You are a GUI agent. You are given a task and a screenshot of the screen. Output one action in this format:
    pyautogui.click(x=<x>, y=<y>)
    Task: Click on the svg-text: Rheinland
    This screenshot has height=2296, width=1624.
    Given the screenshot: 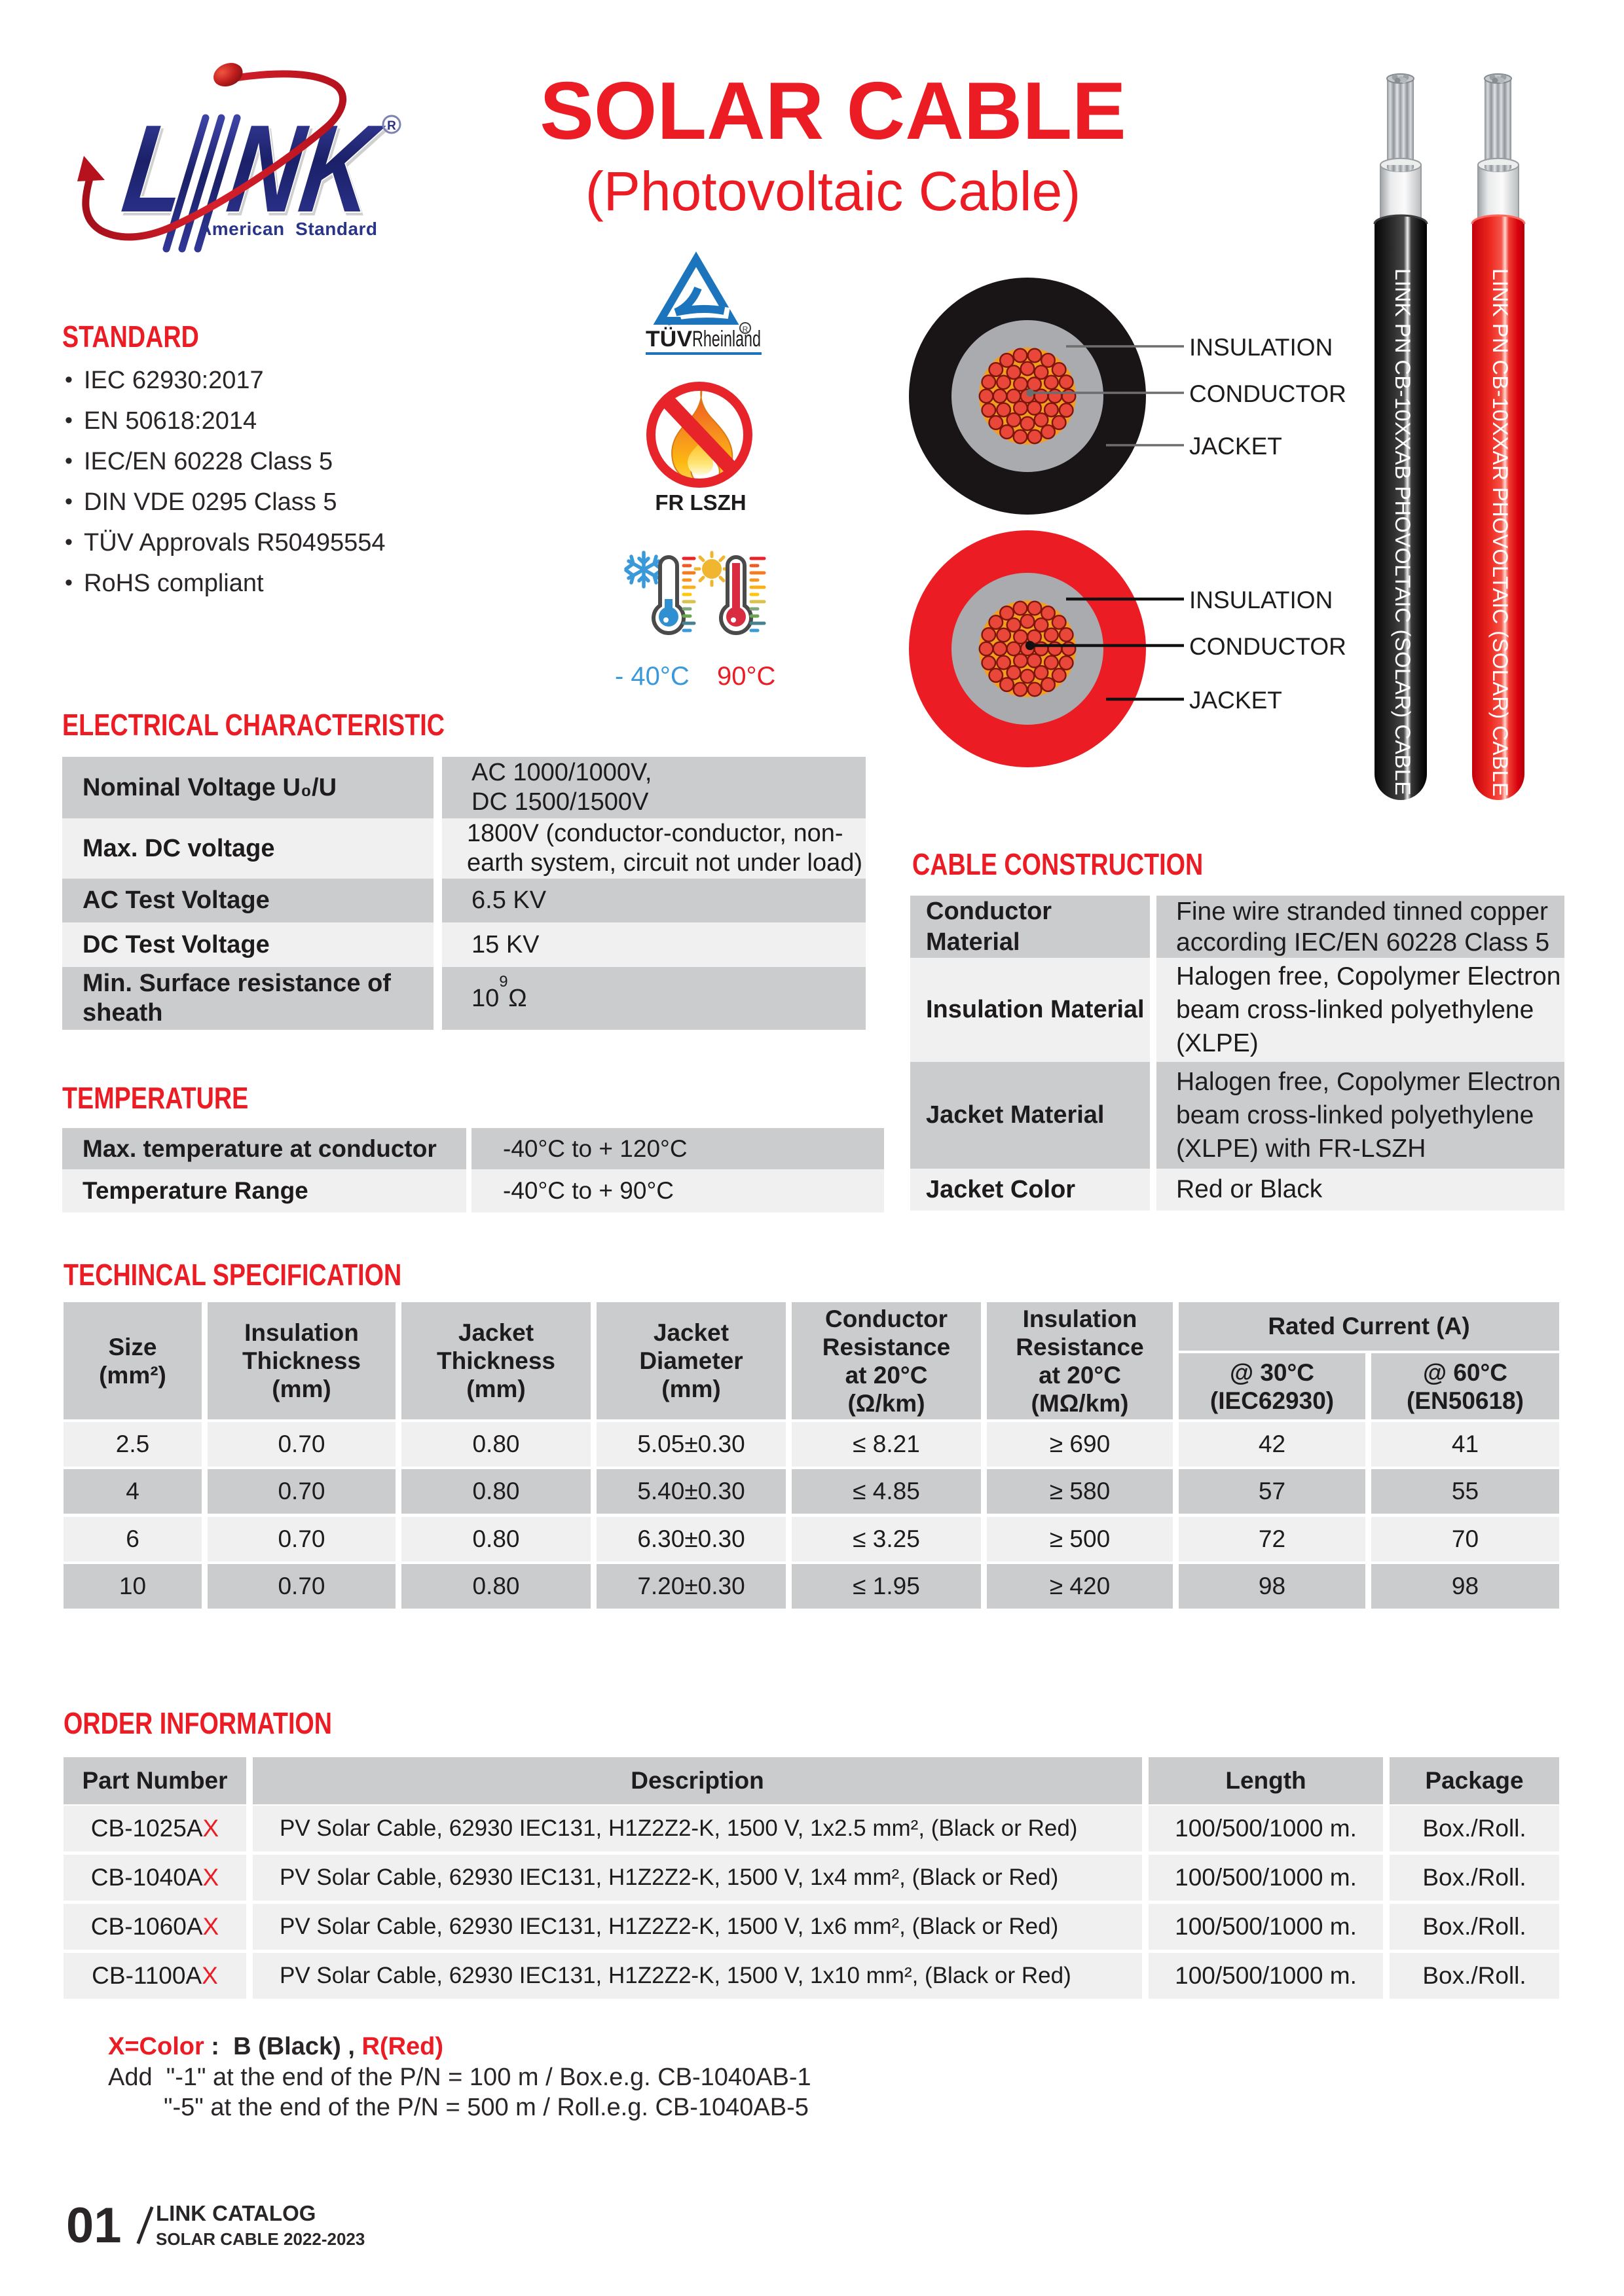 What is the action you would take?
    pyautogui.click(x=726, y=339)
    